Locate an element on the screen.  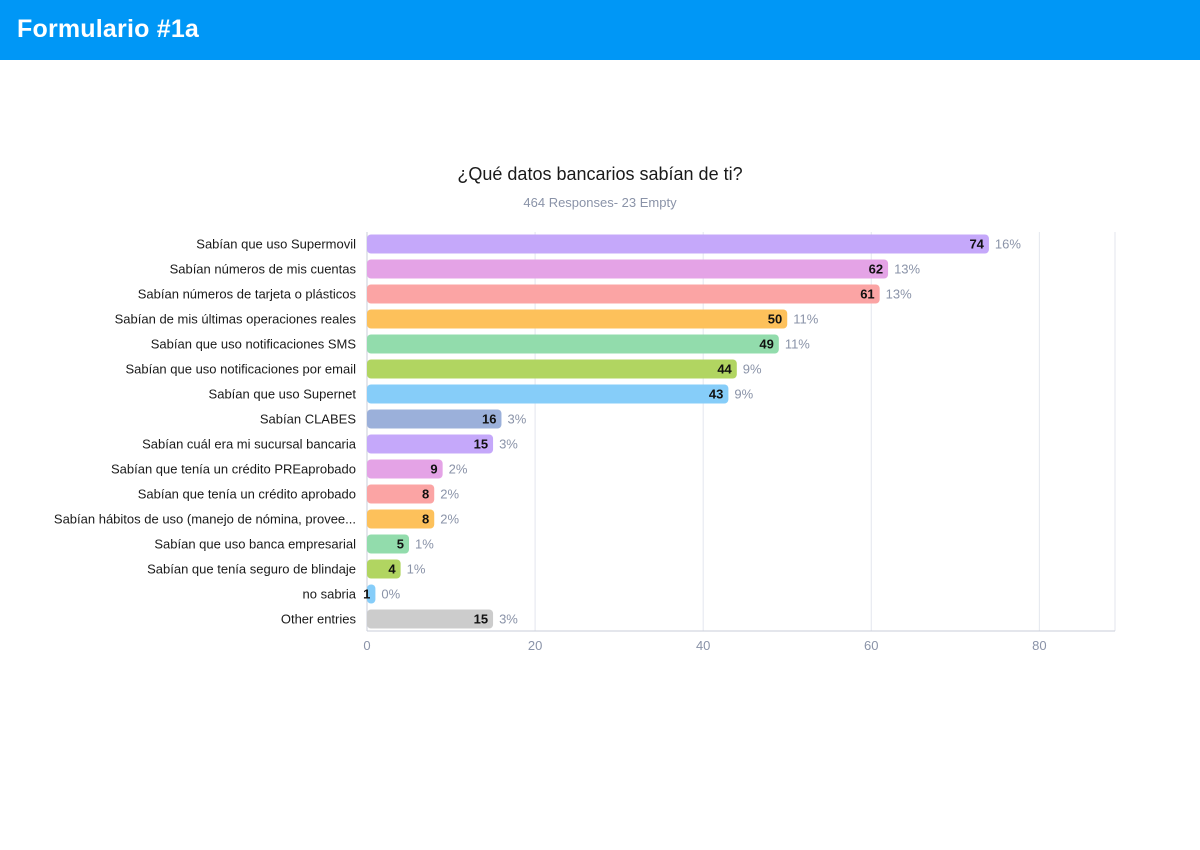
percent-label: 0% is located at coordinates (390, 594).